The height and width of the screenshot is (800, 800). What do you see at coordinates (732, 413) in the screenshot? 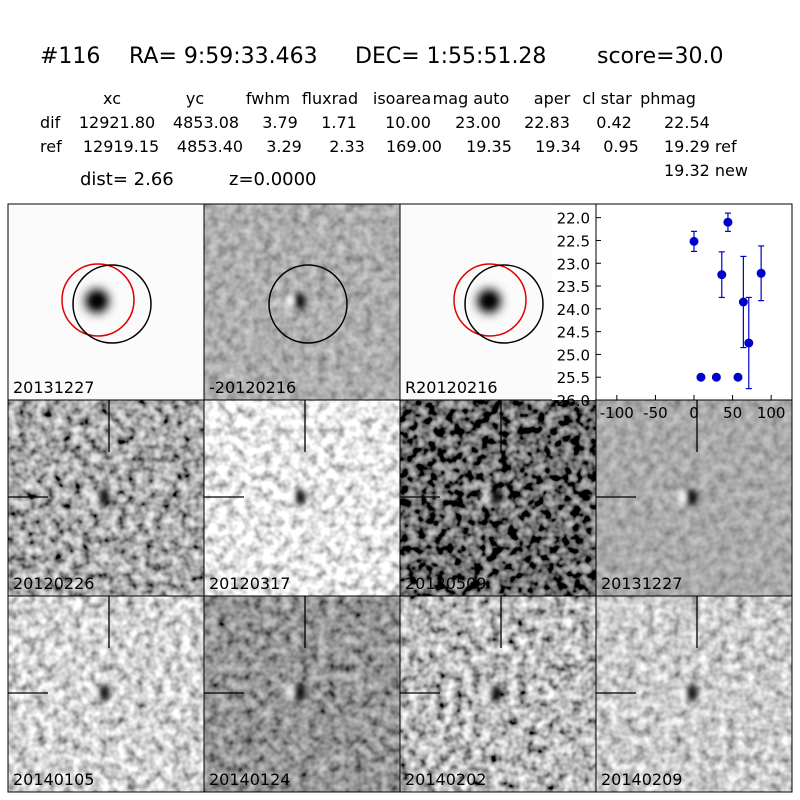
I see `x-tick-label: 50` at bounding box center [732, 413].